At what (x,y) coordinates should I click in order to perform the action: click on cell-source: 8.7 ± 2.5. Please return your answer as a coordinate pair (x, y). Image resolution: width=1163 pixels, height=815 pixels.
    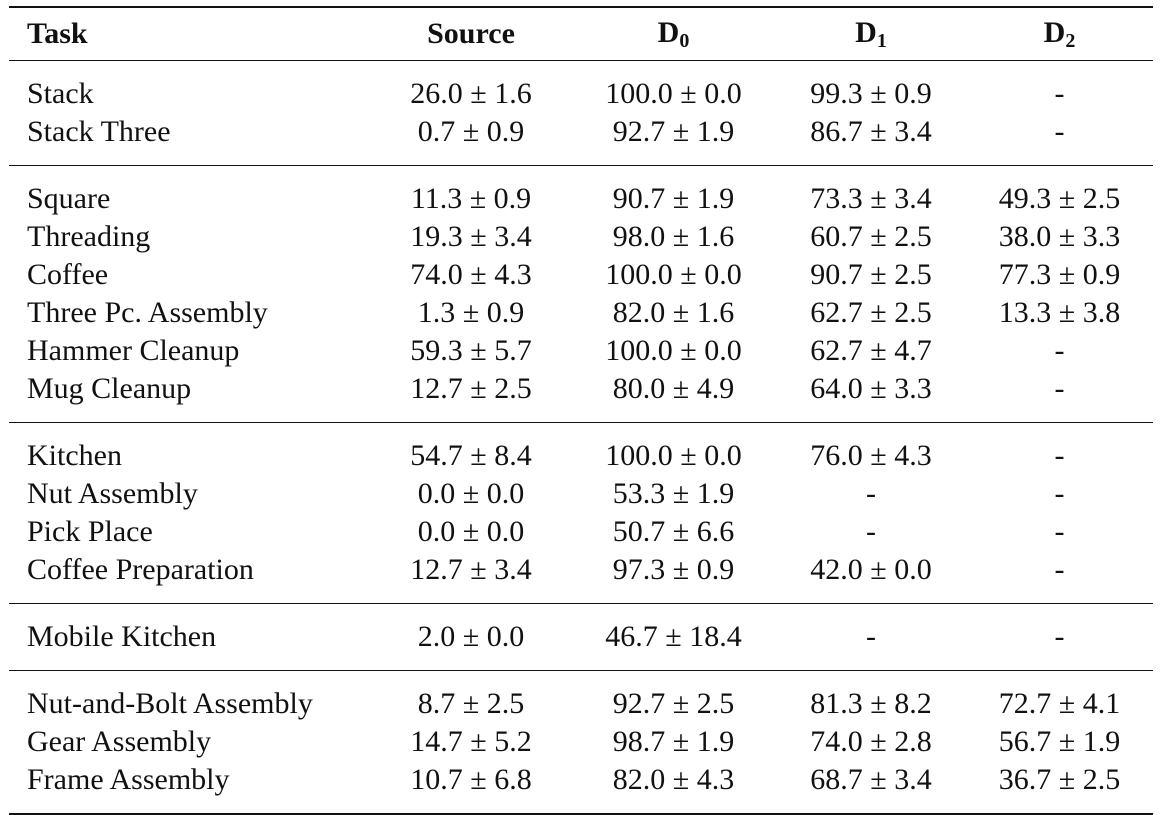
    Looking at the image, I should click on (471, 703).